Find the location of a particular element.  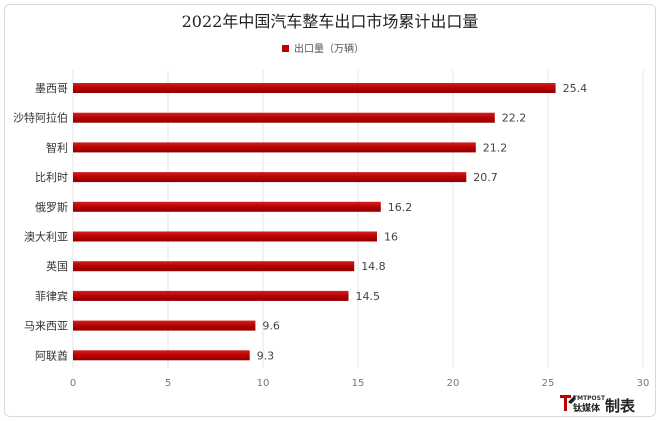

category-label: 墨西哥 is located at coordinates (51, 88).